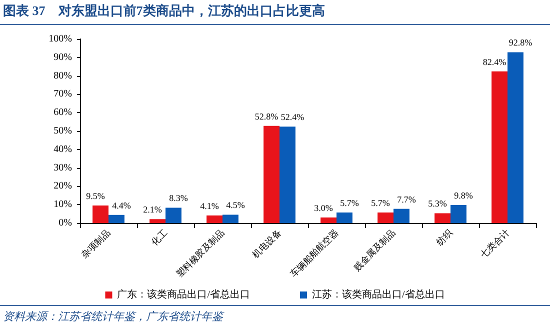  I want to click on data-label: 82.4%, so click(494, 61).